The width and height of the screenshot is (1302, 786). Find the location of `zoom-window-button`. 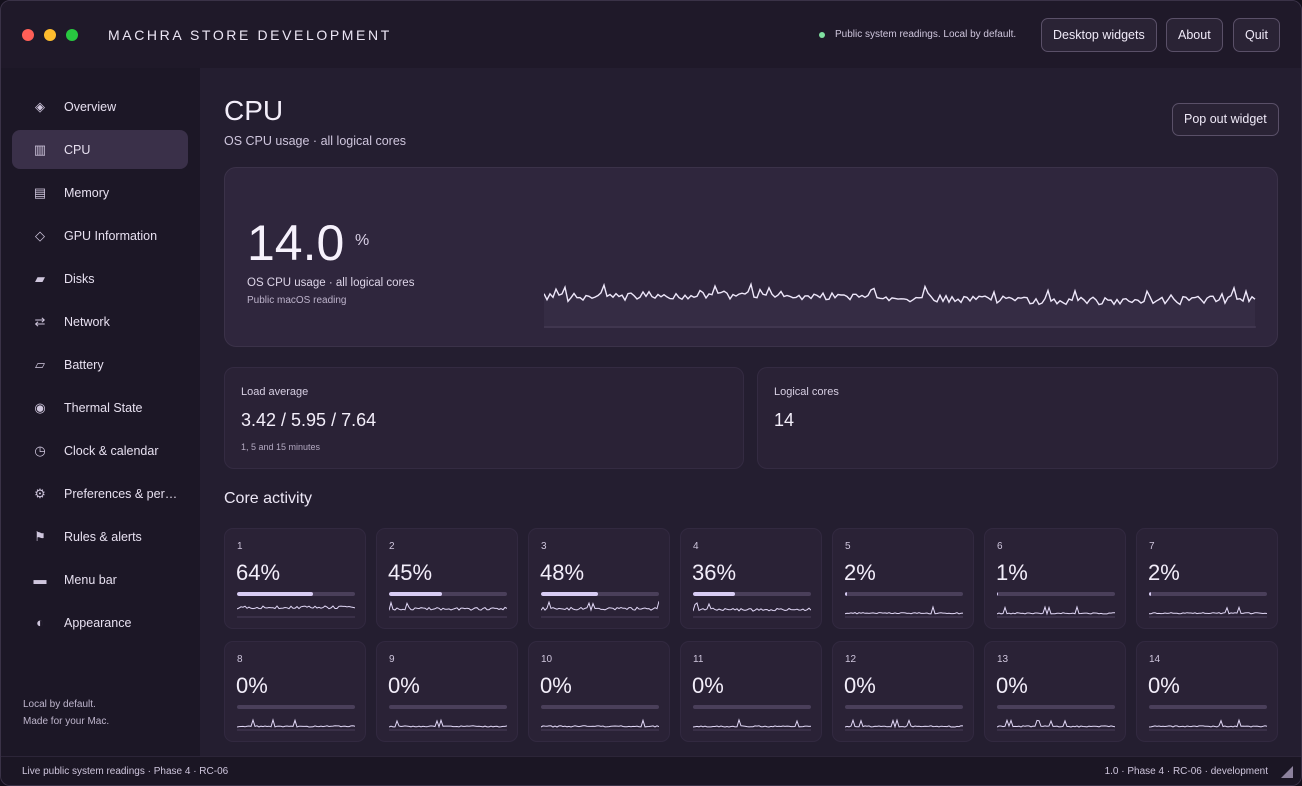

zoom-window-button is located at coordinates (72, 35).